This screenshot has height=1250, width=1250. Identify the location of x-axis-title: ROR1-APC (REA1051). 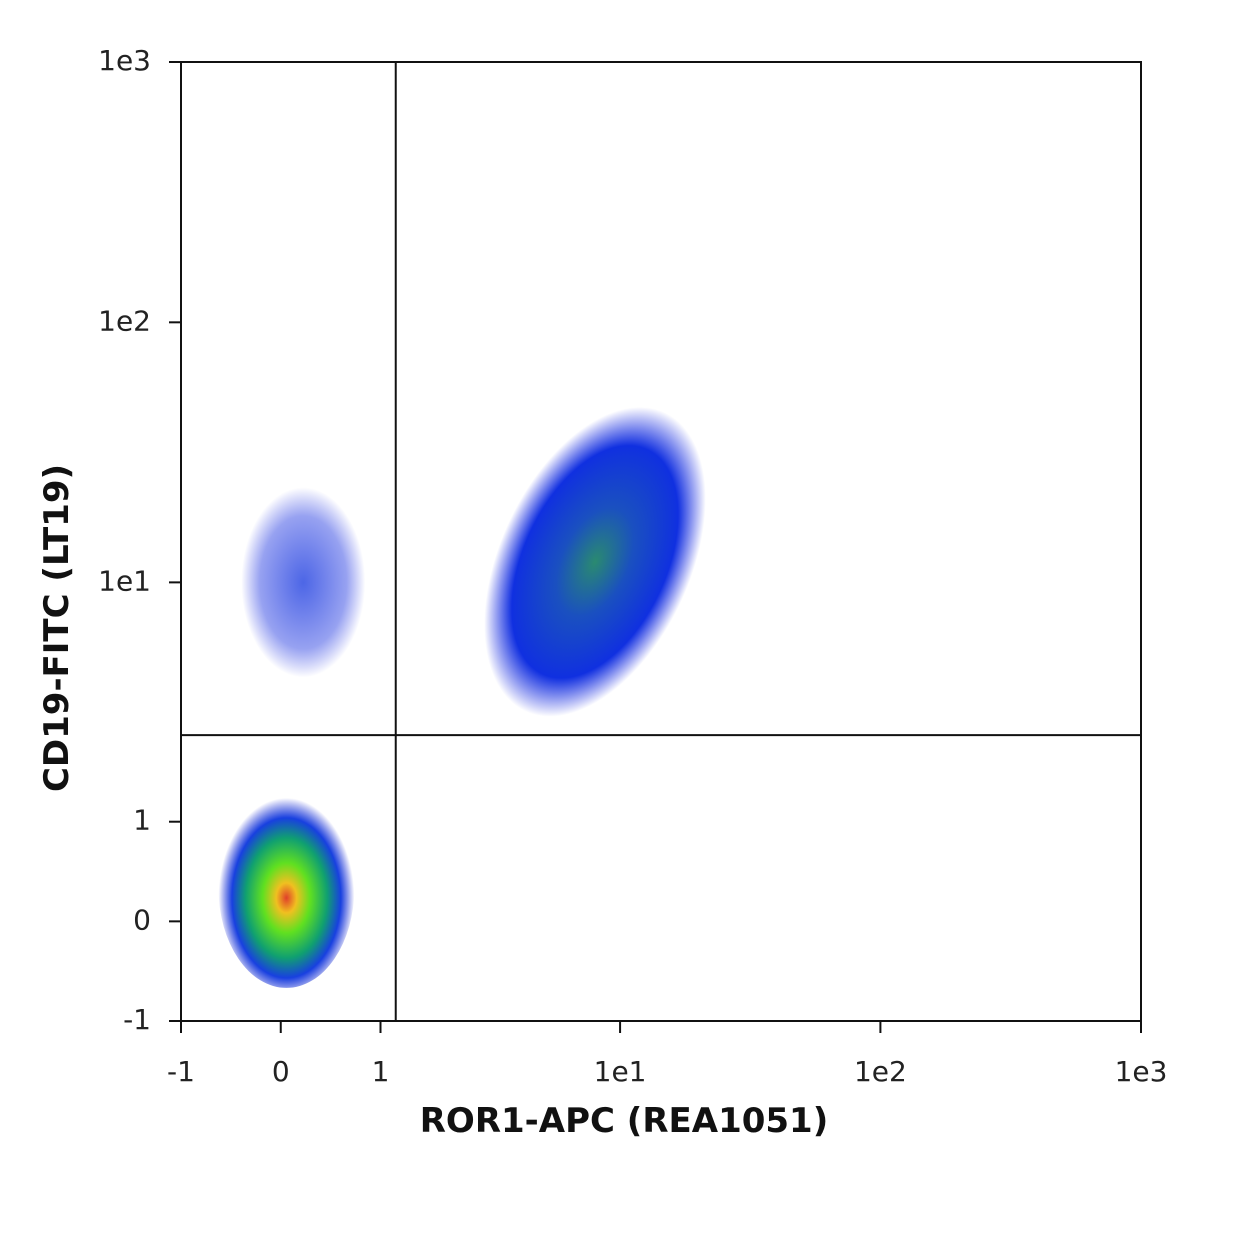
(624, 1121).